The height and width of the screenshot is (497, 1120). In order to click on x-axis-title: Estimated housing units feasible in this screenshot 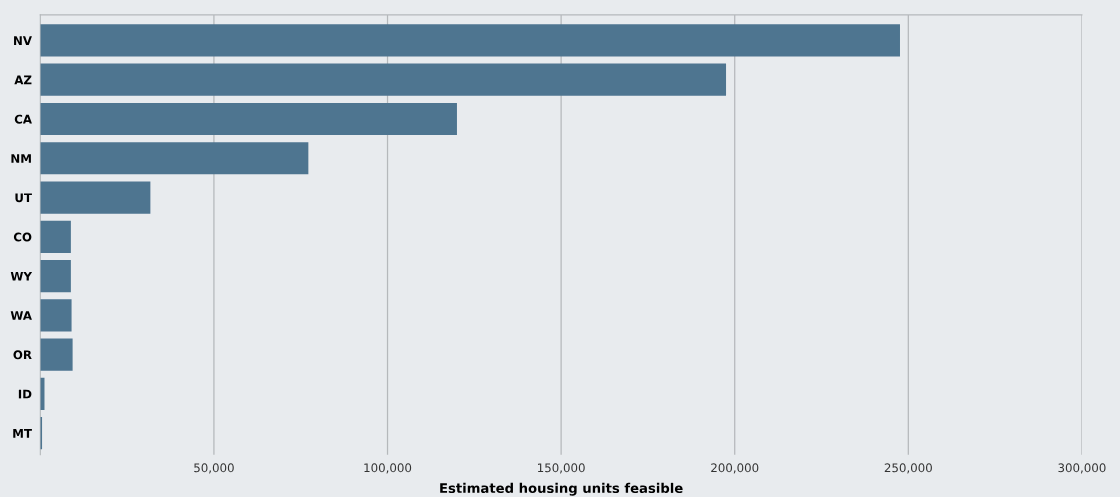, I will do `click(561, 489)`.